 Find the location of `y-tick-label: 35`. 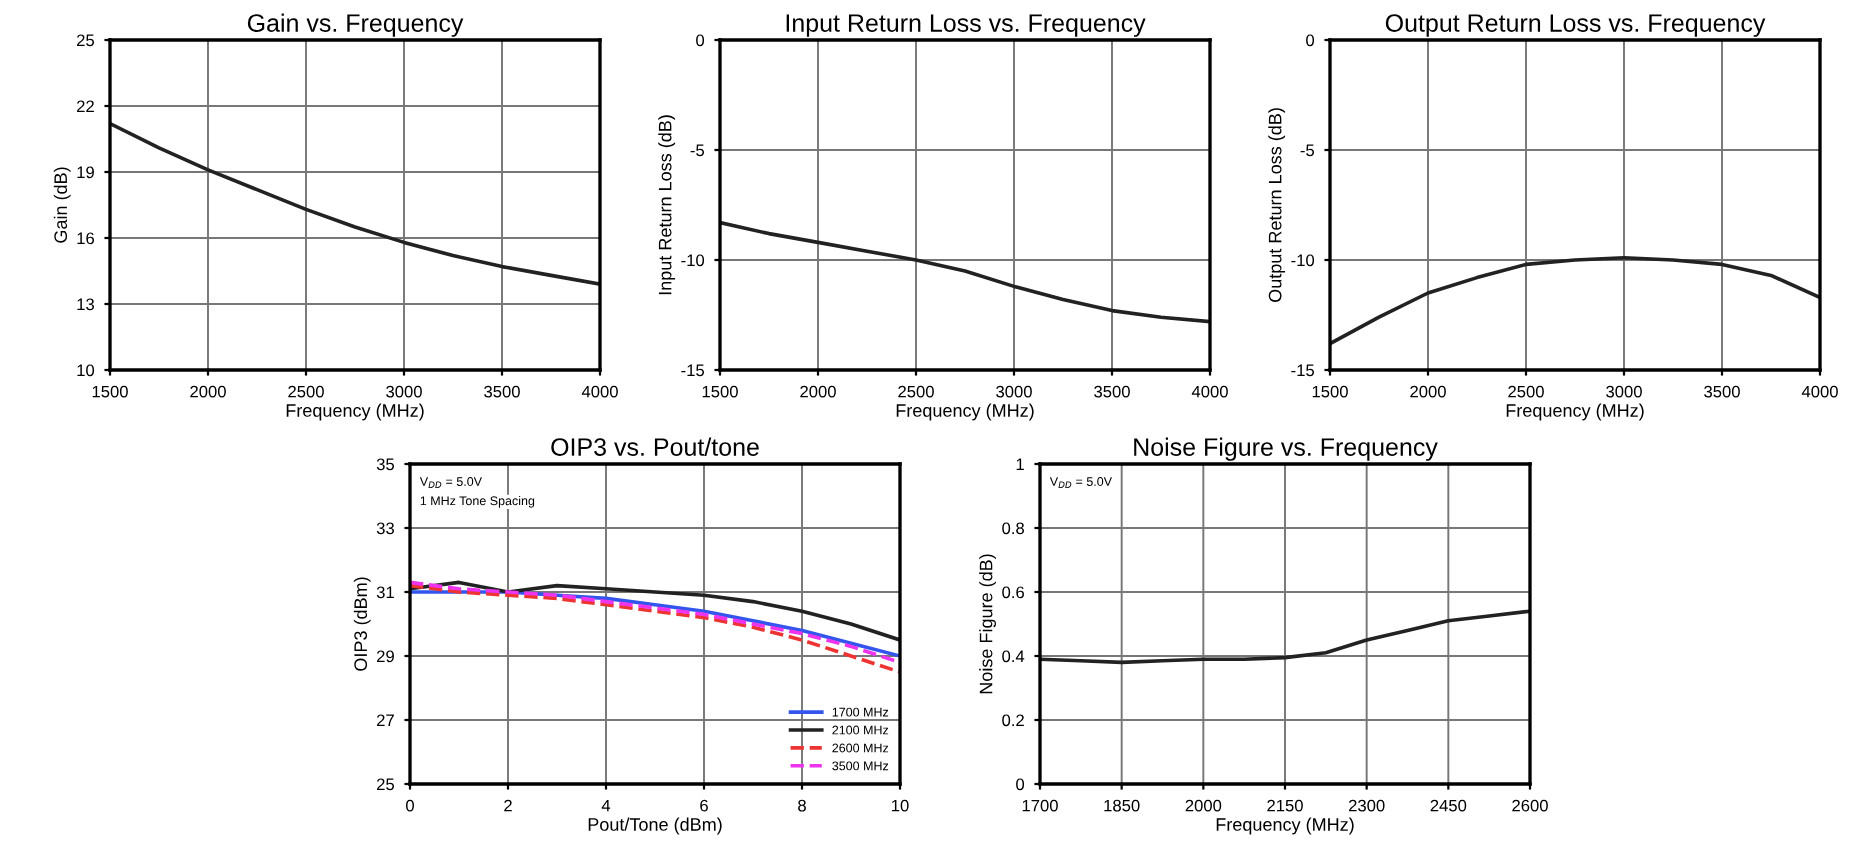

y-tick-label: 35 is located at coordinates (385, 464).